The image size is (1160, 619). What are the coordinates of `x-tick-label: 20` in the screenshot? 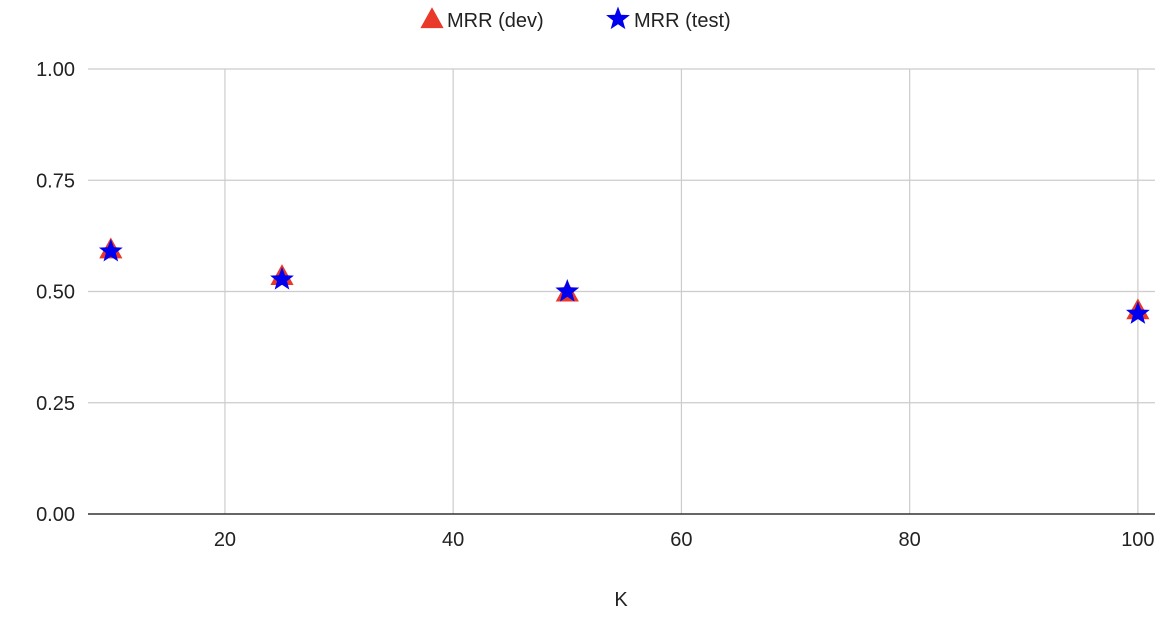 It's located at (225, 540).